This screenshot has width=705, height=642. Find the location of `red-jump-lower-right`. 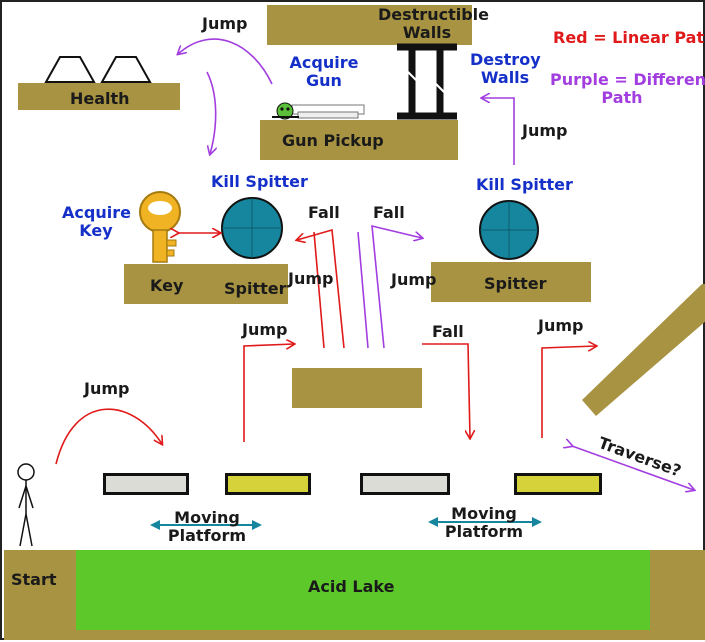

red-jump-lower-right is located at coordinates (568, 392).